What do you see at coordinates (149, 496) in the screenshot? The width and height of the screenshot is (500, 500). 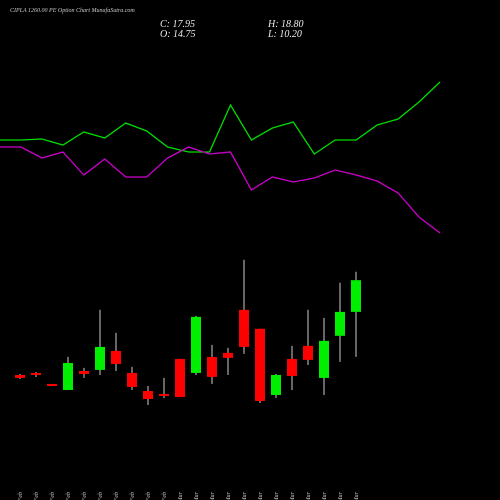 I see `x-tick-label: 26 Feb` at bounding box center [149, 496].